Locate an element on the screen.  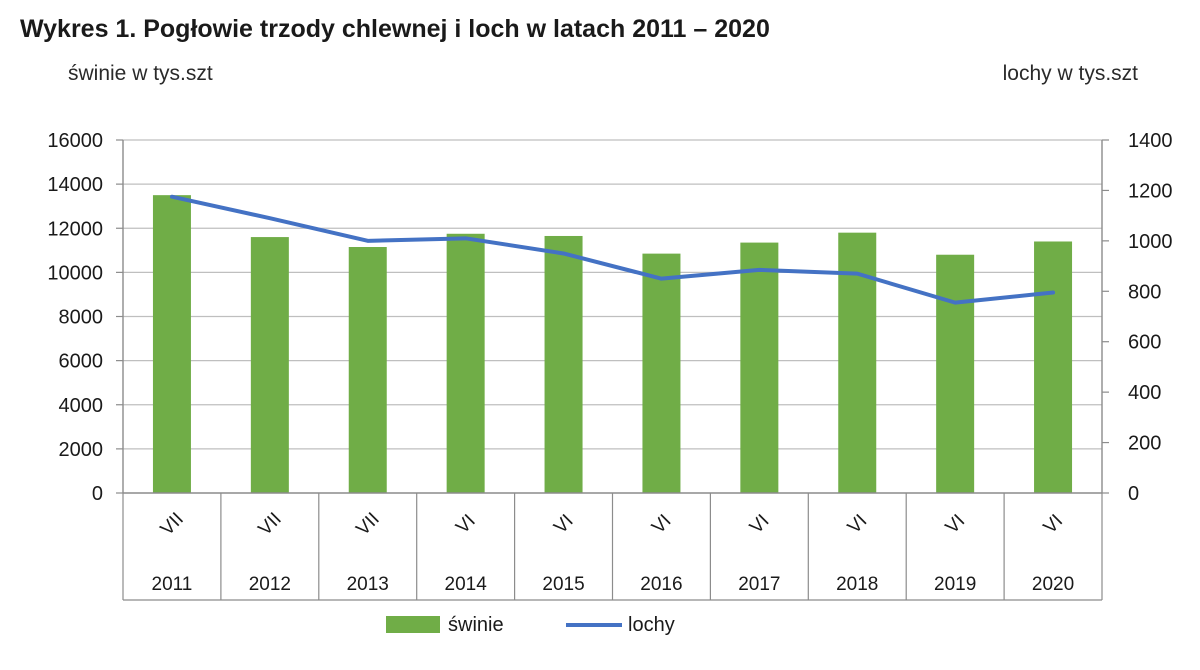
y-right-tick-label: 800 is located at coordinates (1144, 292).